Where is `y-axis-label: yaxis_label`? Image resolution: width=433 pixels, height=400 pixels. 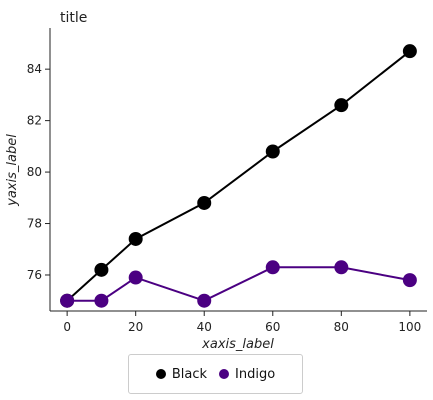
y-axis-label: yaxis_label is located at coordinates (12, 170).